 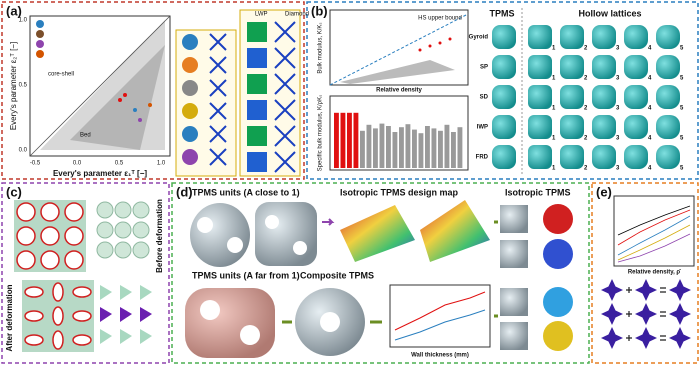 What do you see at coordinates (246, 192) in the screenshot?
I see `section-title: TPMS units (A close to 1)` at bounding box center [246, 192].